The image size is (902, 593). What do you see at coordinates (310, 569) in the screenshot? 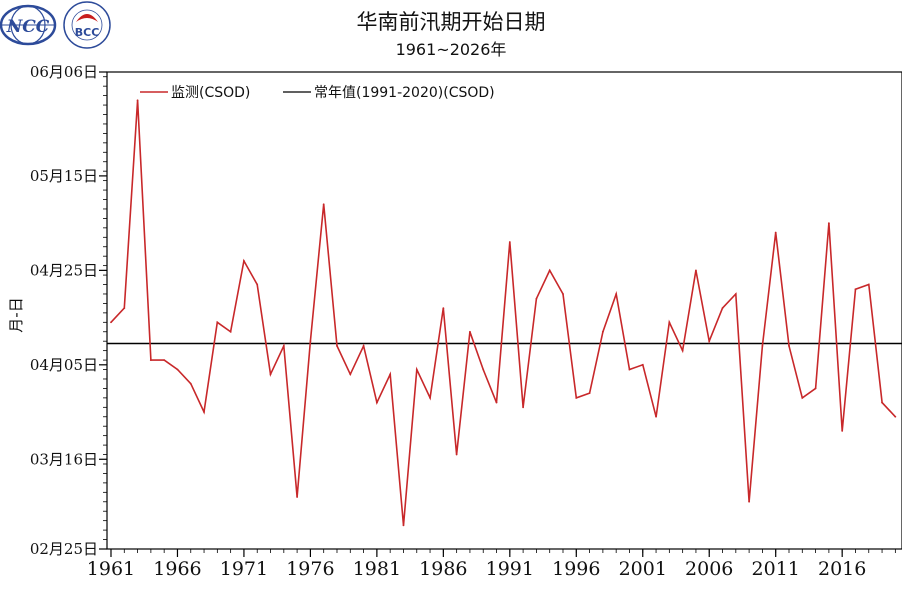
I see `x-tick-label: 1976` at bounding box center [310, 569].